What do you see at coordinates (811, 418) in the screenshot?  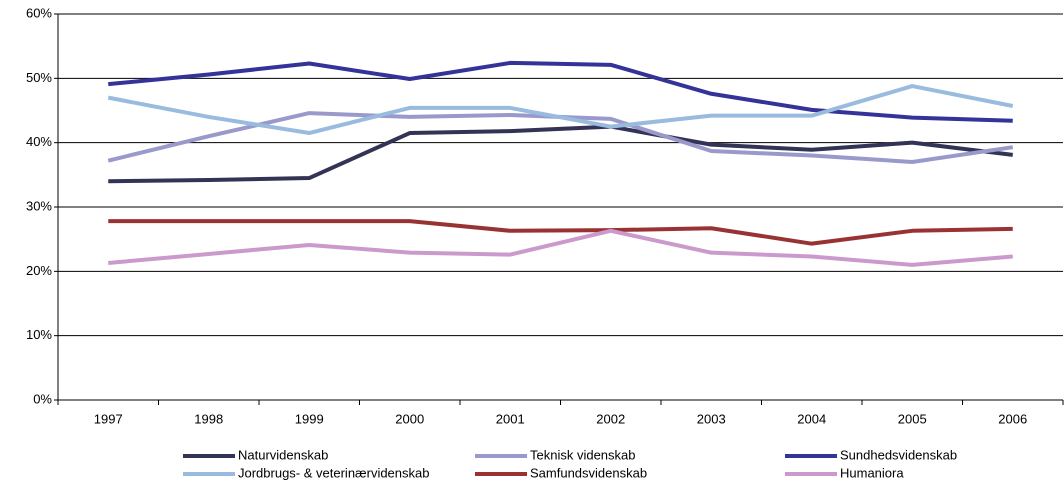 I see `x-tick-label: 2004` at bounding box center [811, 418].